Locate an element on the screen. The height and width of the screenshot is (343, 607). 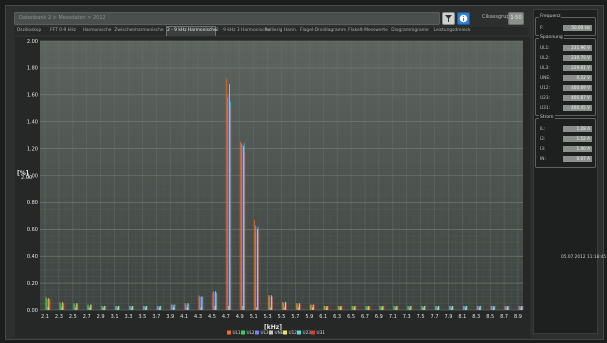
tab-zwischenharmonische: Zwischenharmonische is located at coordinates (139, 30).